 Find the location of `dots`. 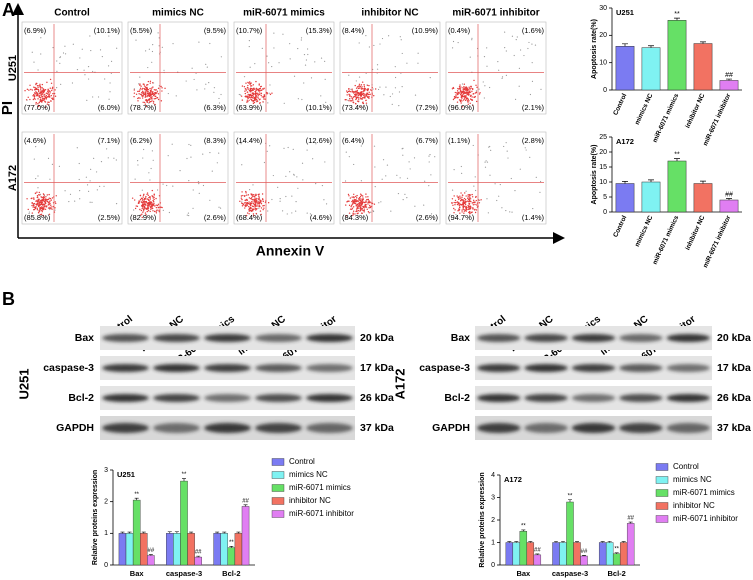

dots is located at coordinates (496, 69).